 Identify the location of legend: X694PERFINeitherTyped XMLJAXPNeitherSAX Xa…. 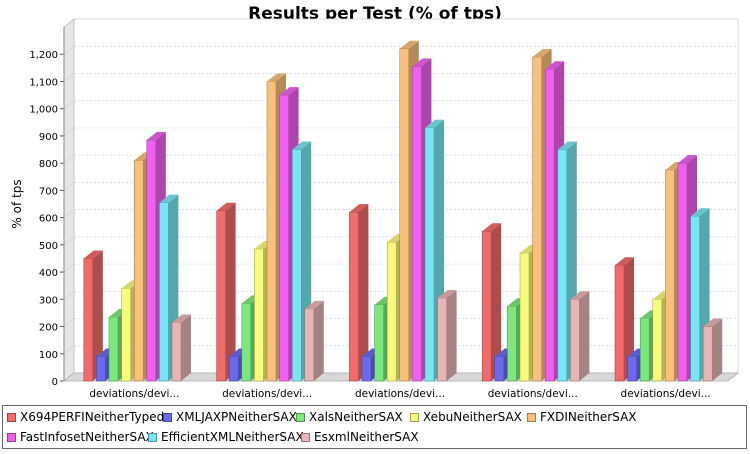
(374, 427).